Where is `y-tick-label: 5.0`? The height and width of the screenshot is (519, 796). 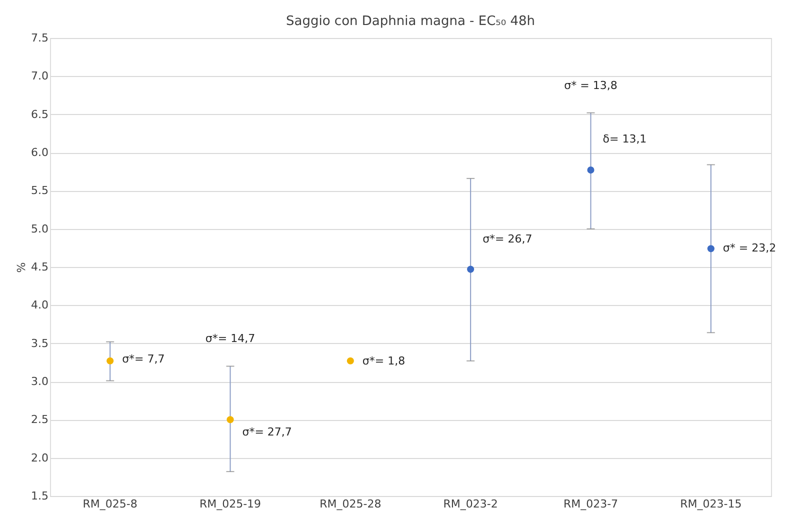
y-tick-label: 5.0 is located at coordinates (39, 229).